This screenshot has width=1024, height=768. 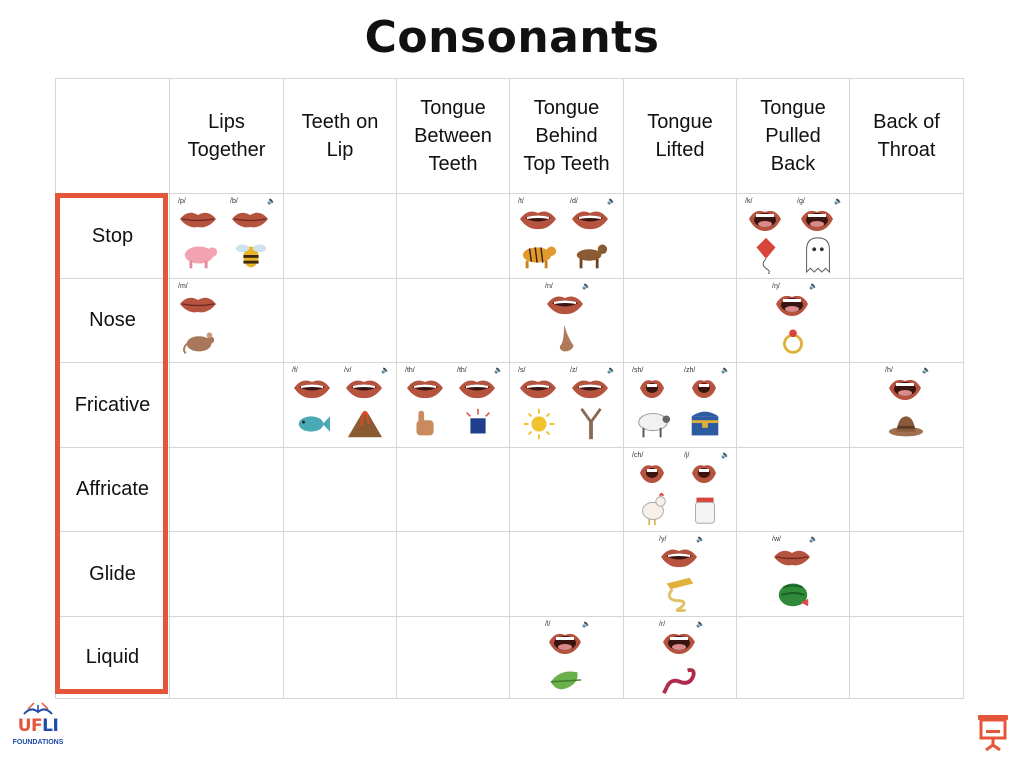 I want to click on column-header-back-of-throat: Back of Throat, so click(x=906, y=136).